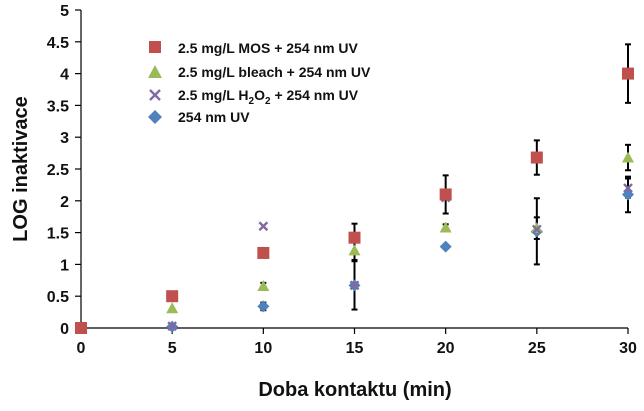 The height and width of the screenshot is (411, 644). What do you see at coordinates (537, 348) in the screenshot?
I see `x-tick-label: 25` at bounding box center [537, 348].